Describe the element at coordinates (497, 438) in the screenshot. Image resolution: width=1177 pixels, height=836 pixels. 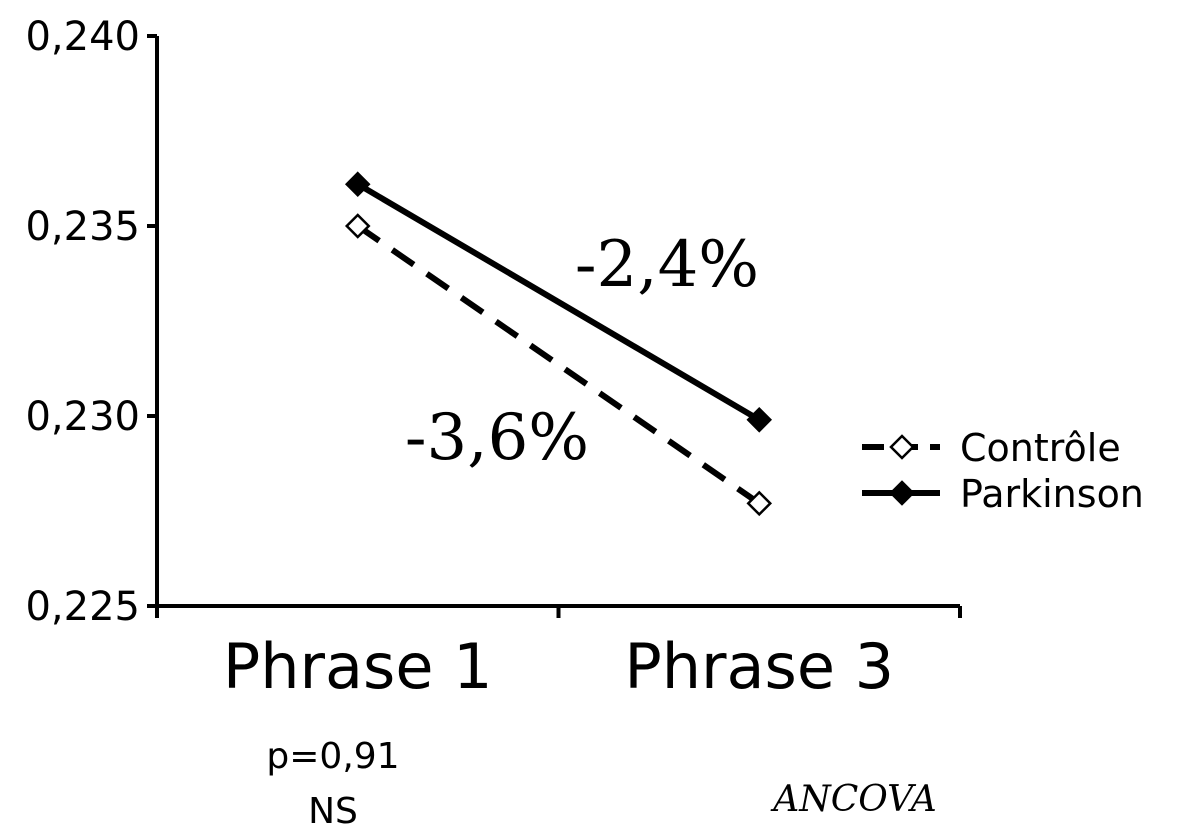
I see `change-label-controle: -3,6%` at that location.